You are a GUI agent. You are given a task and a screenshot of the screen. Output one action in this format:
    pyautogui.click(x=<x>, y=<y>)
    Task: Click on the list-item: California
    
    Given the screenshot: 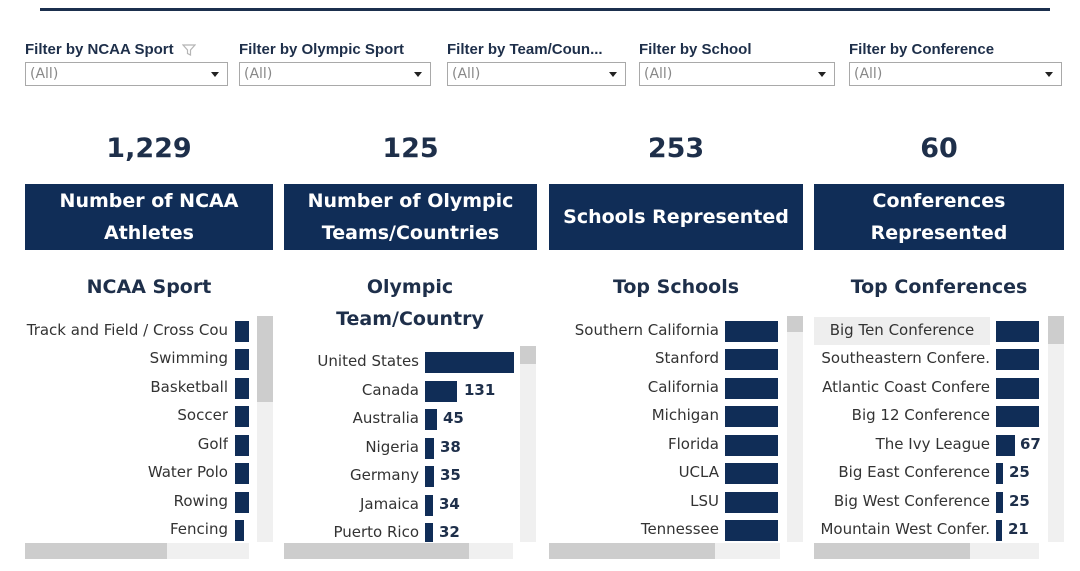 What is the action you would take?
    pyautogui.click(x=667, y=388)
    